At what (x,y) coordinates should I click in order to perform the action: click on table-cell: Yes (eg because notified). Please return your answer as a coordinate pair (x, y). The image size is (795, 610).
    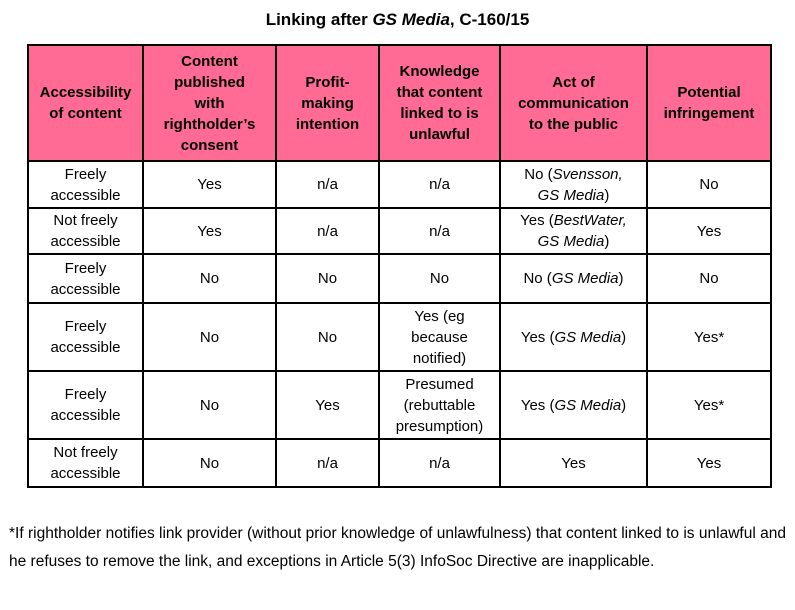
    Looking at the image, I should click on (439, 337).